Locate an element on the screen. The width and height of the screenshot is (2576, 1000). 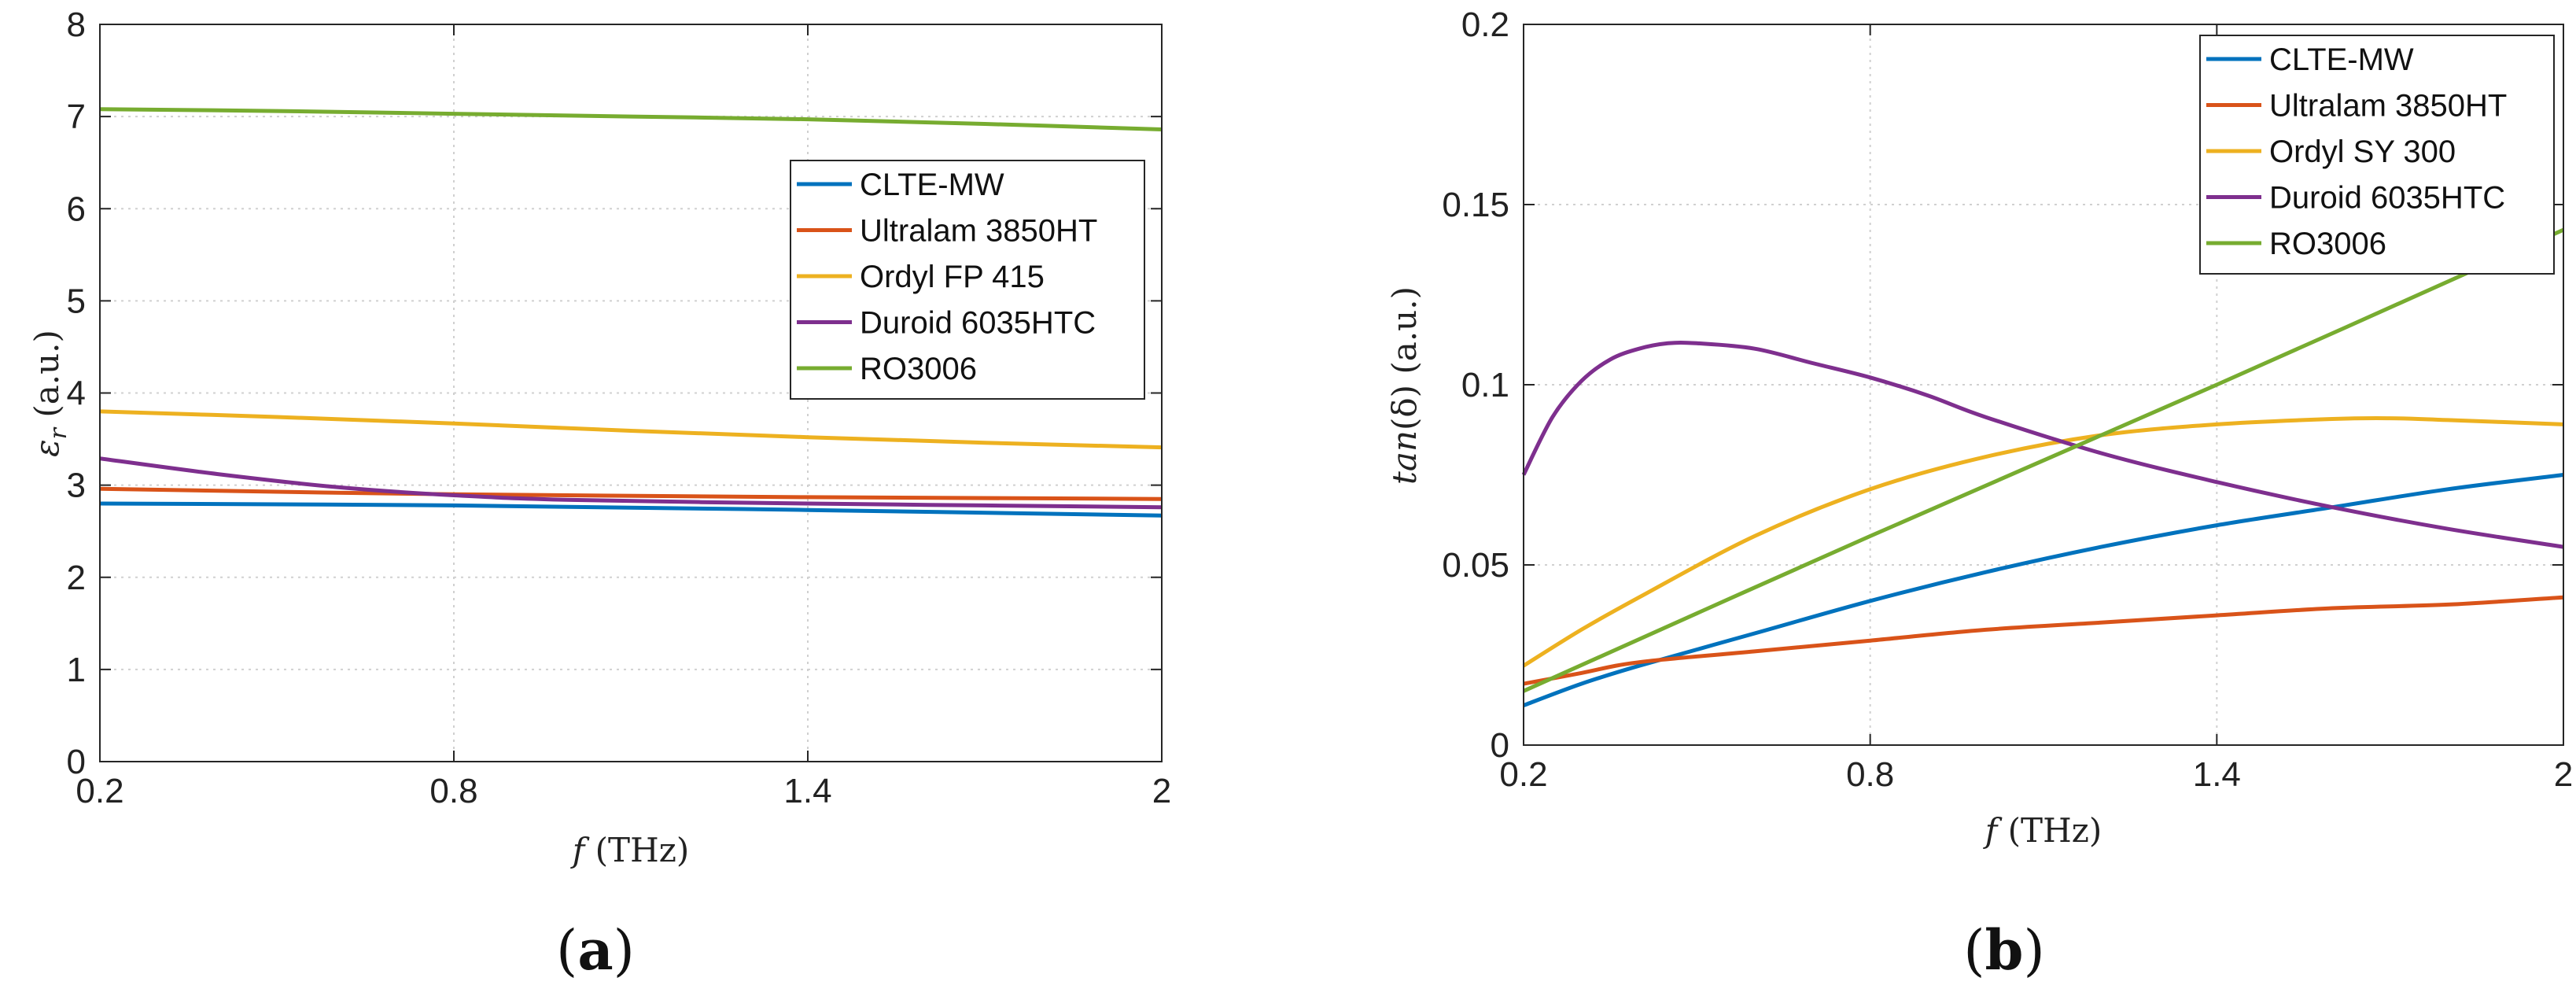
panel-caption-letter-a: a is located at coordinates (595, 950).